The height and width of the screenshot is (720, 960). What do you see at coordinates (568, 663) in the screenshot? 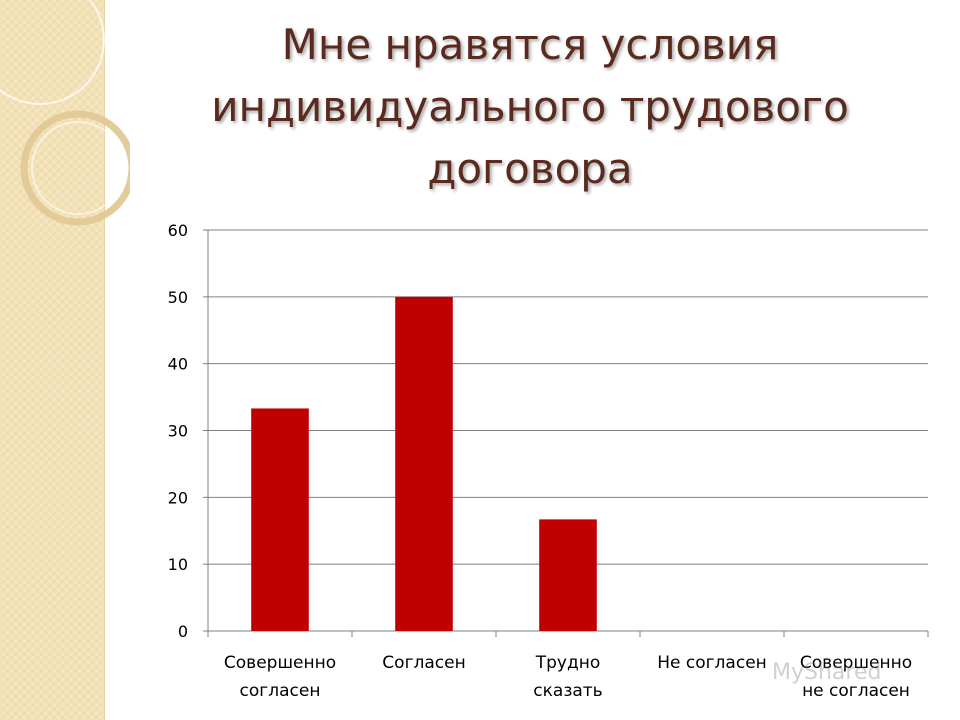
I see `x-category-label: Трудно` at bounding box center [568, 663].